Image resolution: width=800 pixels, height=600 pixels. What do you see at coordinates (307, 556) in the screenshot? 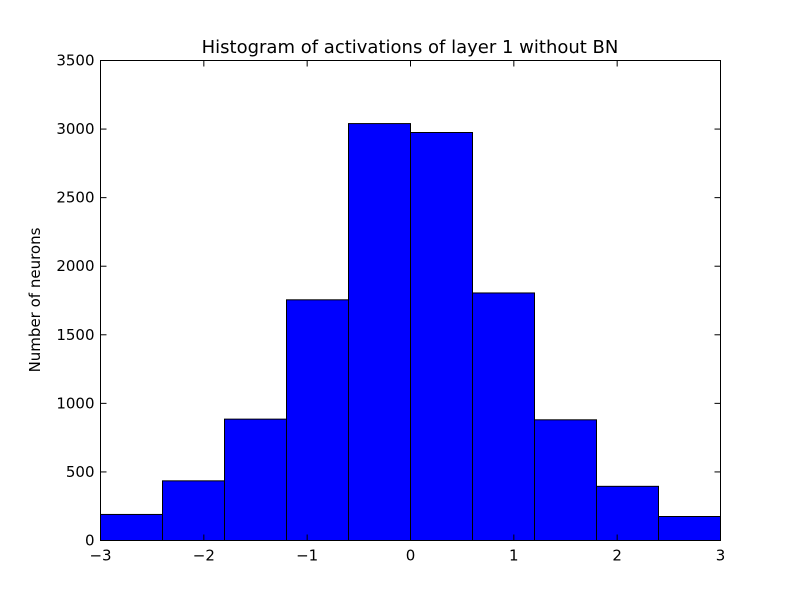
I see `x-tick-label: −1` at bounding box center [307, 556].